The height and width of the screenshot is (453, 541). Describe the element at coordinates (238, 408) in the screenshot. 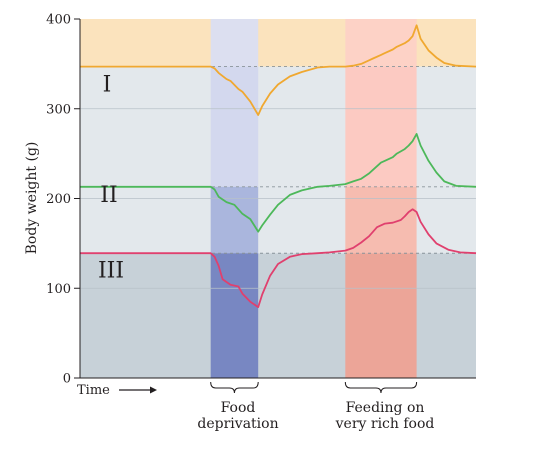

I see `period-label-deprivation-line-1: Food` at that location.